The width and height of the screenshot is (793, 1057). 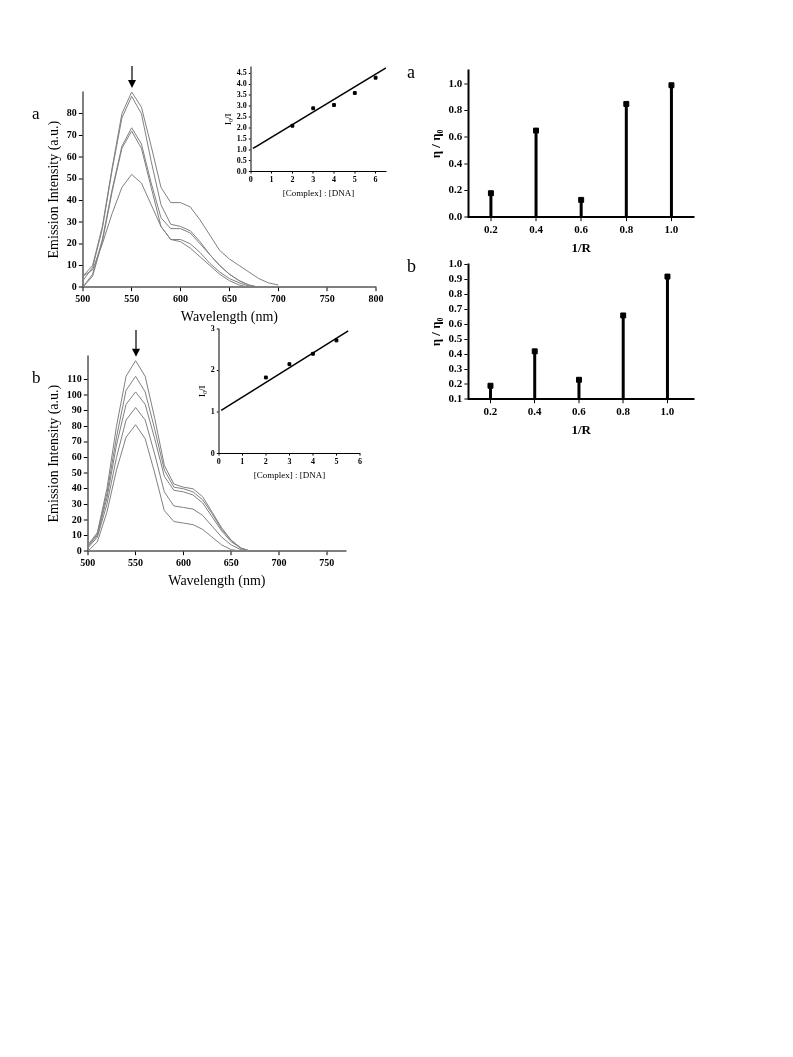 What do you see at coordinates (212, 370) in the screenshot?
I see `y-tick-label: 2` at bounding box center [212, 370].